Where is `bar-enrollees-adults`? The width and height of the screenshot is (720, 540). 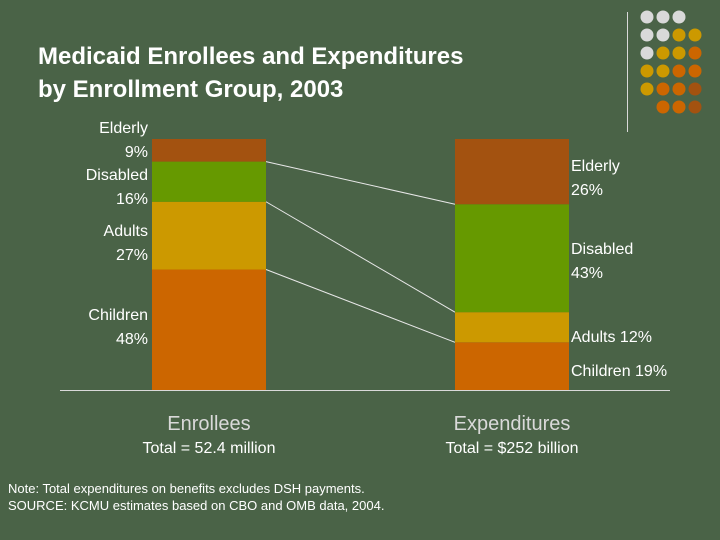
bar-enrollees-adults is located at coordinates (209, 235).